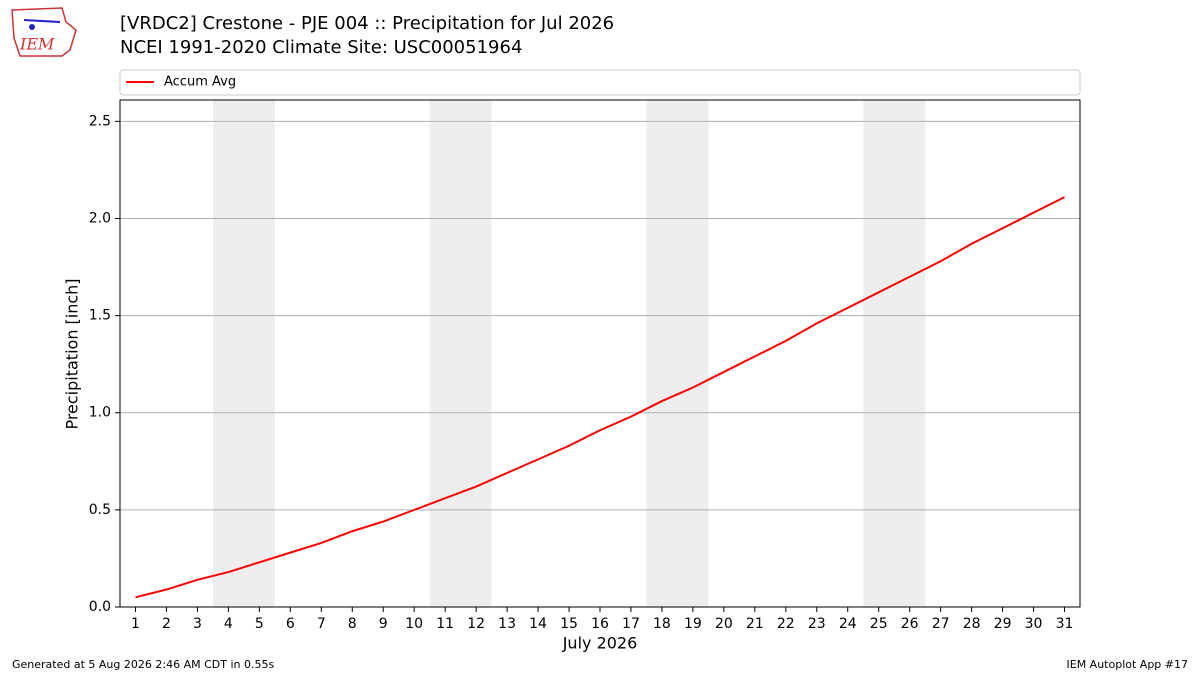 The image size is (1200, 675). Describe the element at coordinates (100, 607) in the screenshot. I see `y-tick-label: 0.0` at that location.